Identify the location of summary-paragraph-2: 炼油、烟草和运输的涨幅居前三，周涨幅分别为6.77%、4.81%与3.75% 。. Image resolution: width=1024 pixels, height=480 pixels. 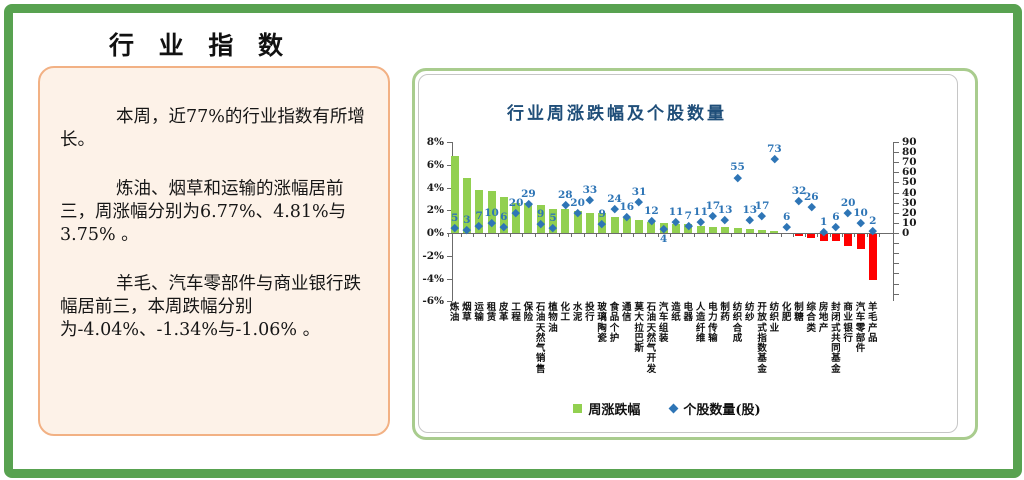
(203, 212).